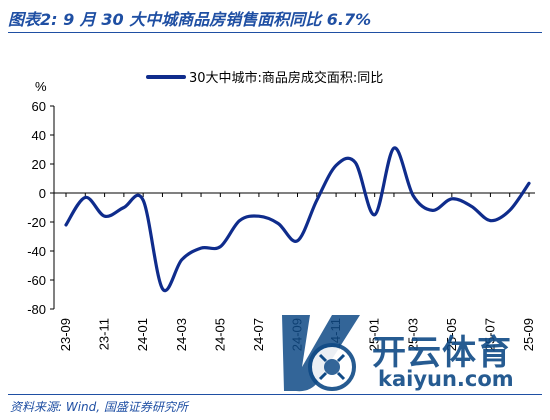  Describe the element at coordinates (42, 193) in the screenshot. I see `y-tick-label: 0` at that location.